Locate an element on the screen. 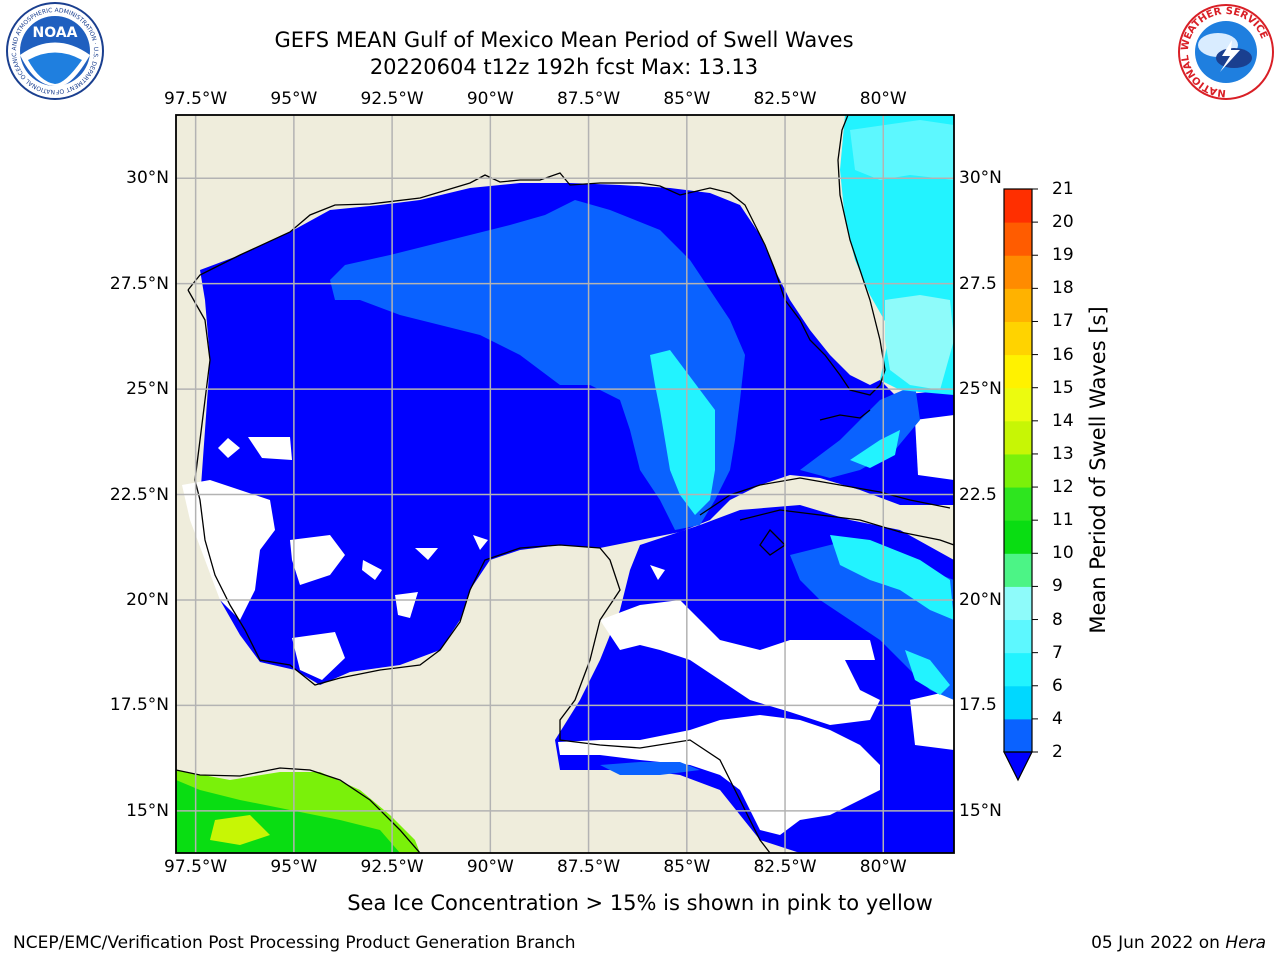 This screenshot has height=960, width=1280. colorbar-tick-label: 20 is located at coordinates (1063, 222).